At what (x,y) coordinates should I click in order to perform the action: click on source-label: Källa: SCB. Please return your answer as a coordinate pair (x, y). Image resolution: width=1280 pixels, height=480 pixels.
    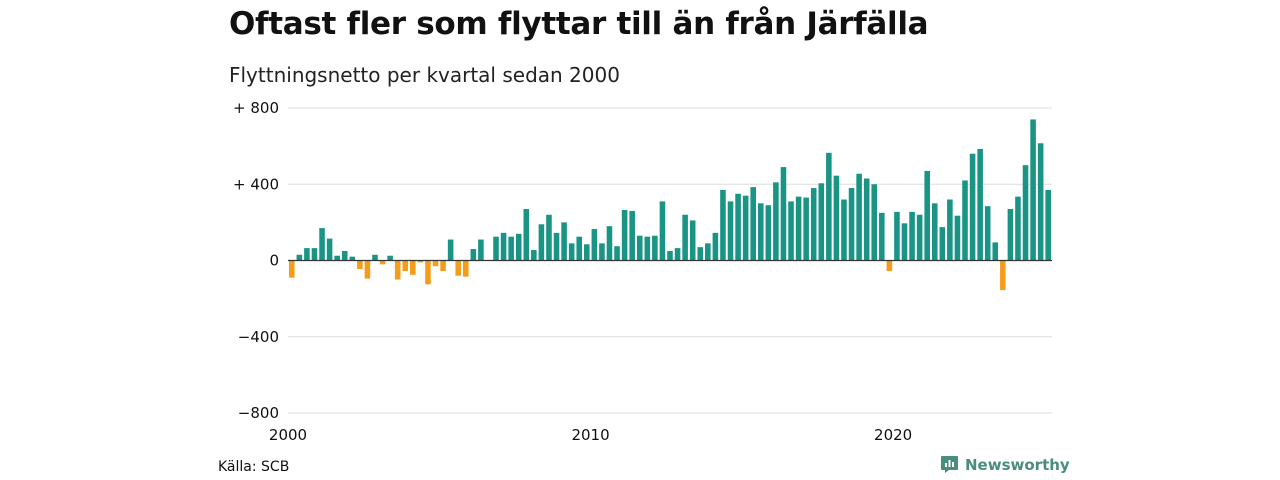
    Looking at the image, I should click on (254, 467).